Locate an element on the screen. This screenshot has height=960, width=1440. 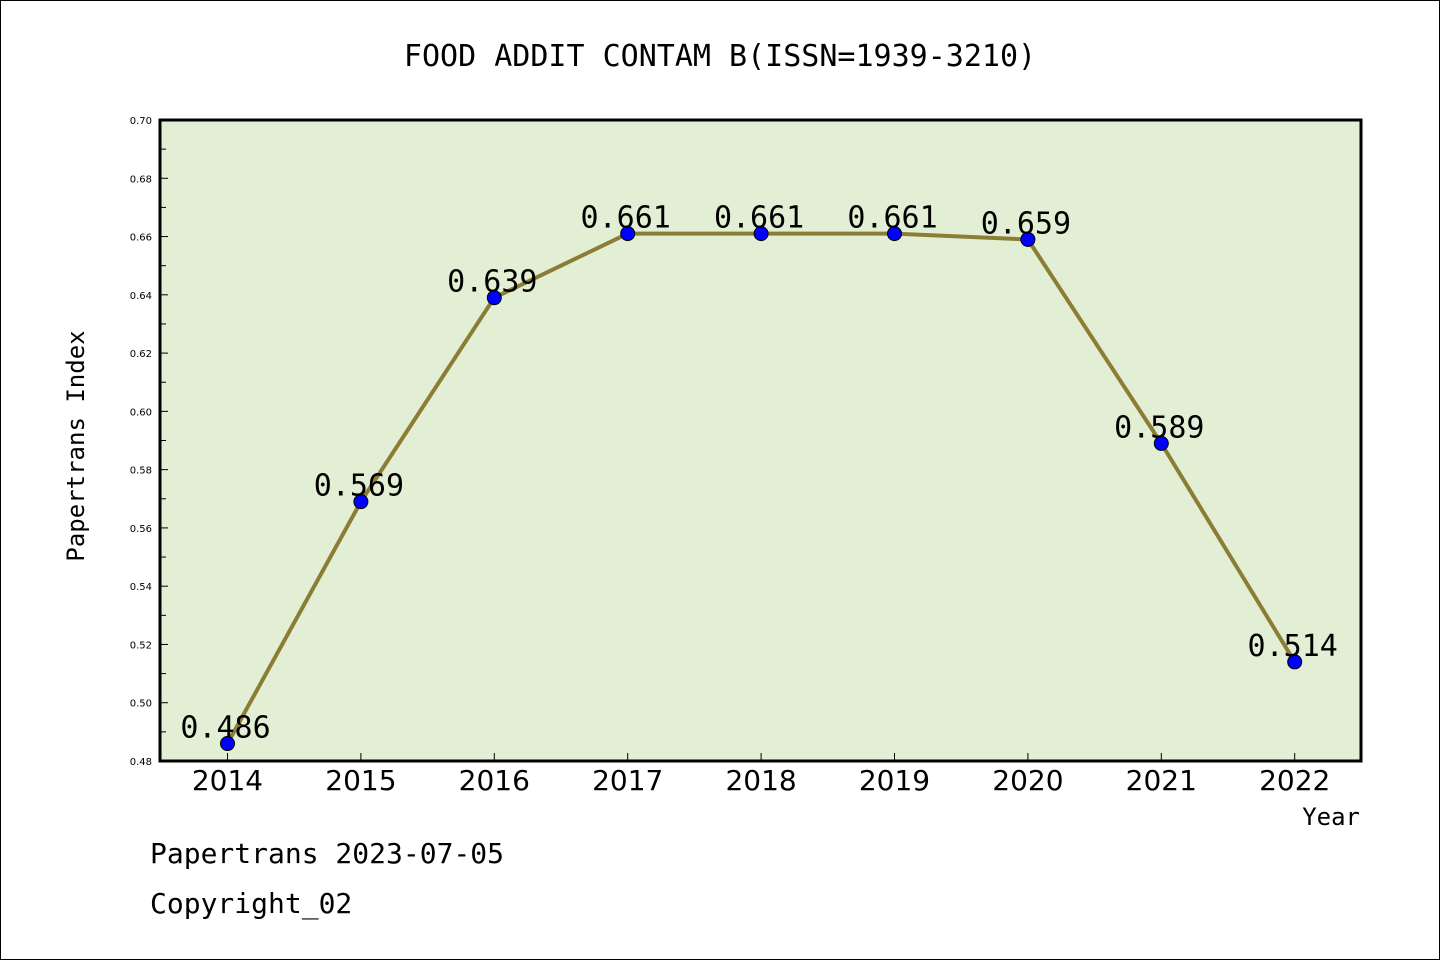
y-tick-label: 0.50 is located at coordinates (141, 704).